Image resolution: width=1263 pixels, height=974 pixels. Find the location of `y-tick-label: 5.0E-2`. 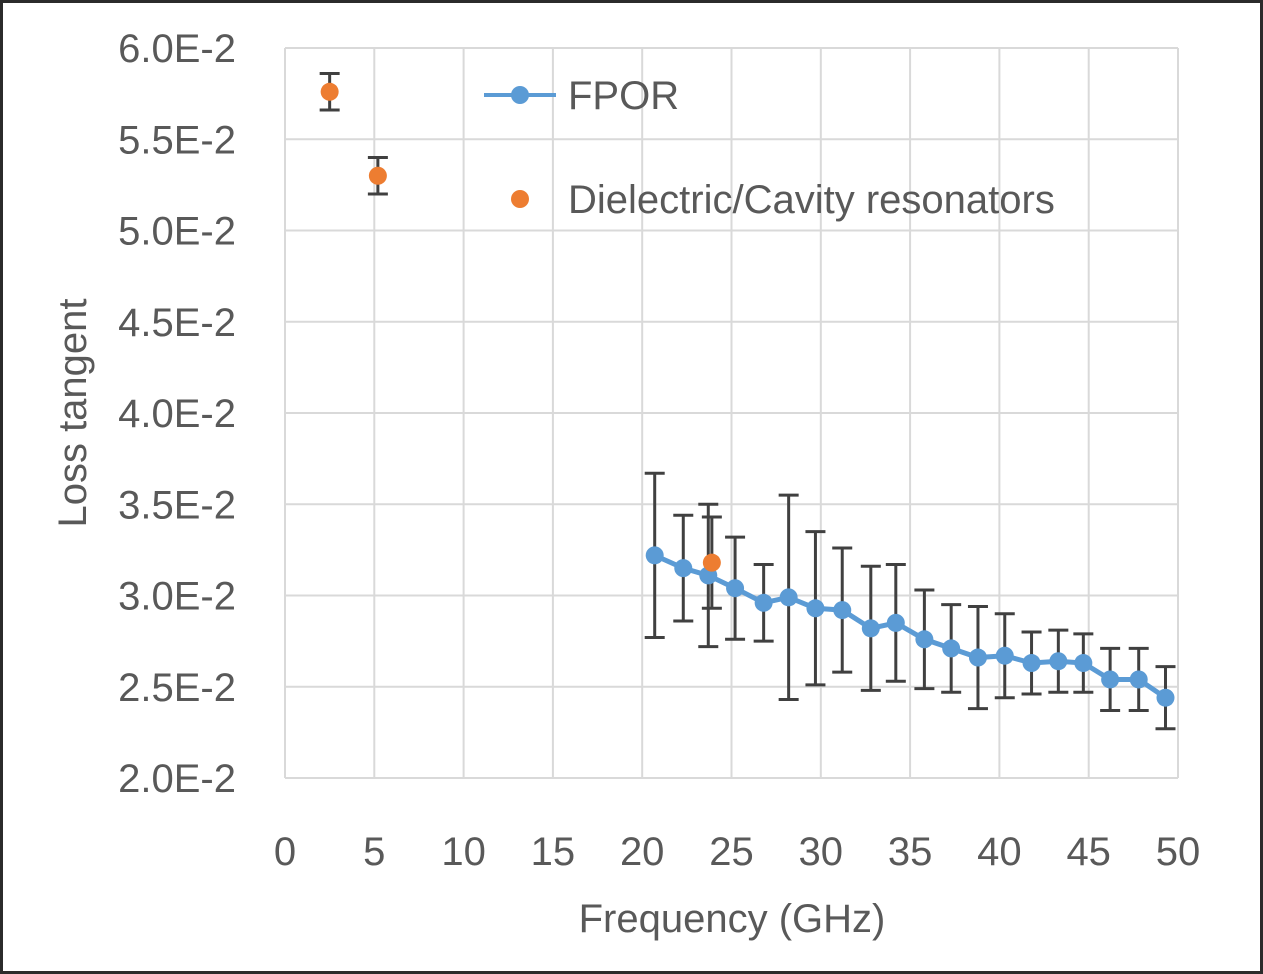

y-tick-label: 5.0E-2 is located at coordinates (177, 232).